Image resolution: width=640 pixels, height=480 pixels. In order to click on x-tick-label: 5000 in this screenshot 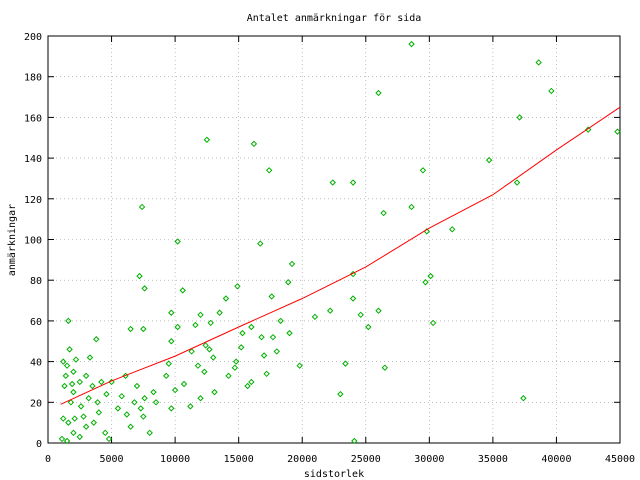, I will do `click(112, 459)`.